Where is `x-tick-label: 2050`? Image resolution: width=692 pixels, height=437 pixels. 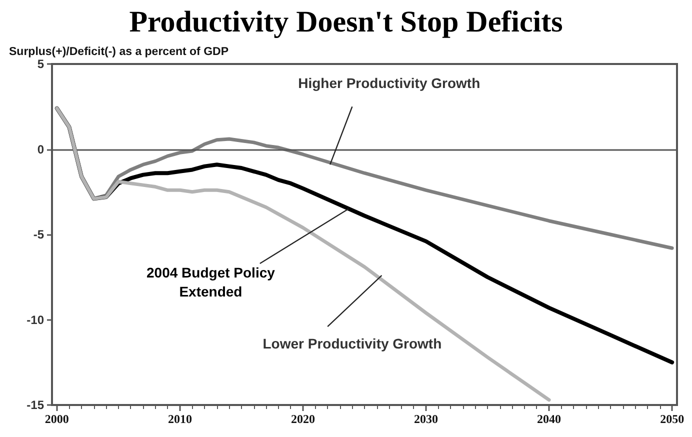
x-tick-label: 2050 is located at coordinates (672, 419).